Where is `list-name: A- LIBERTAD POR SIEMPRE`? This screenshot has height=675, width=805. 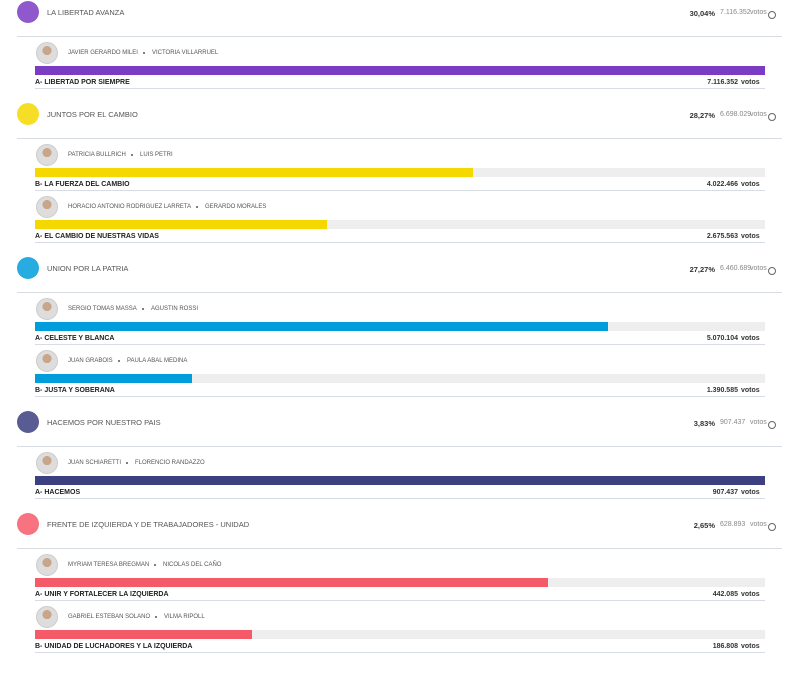
list-name: A- LIBERTAD POR SIEMPRE is located at coordinates (82, 82).